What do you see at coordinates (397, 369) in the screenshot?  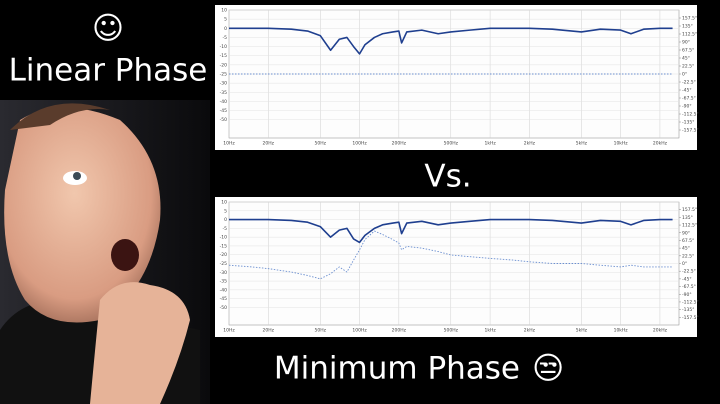 I see `minimum-label: Minimum Phase` at bounding box center [397, 369].